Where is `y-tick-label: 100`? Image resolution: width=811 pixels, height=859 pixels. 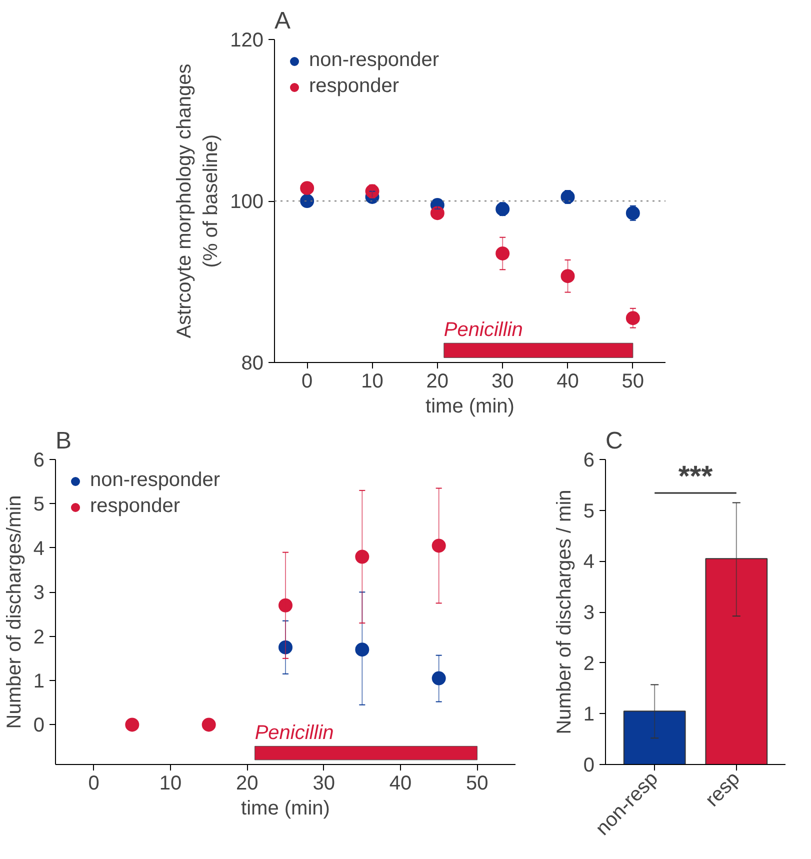 y-tick-label: 100 is located at coordinates (247, 202).